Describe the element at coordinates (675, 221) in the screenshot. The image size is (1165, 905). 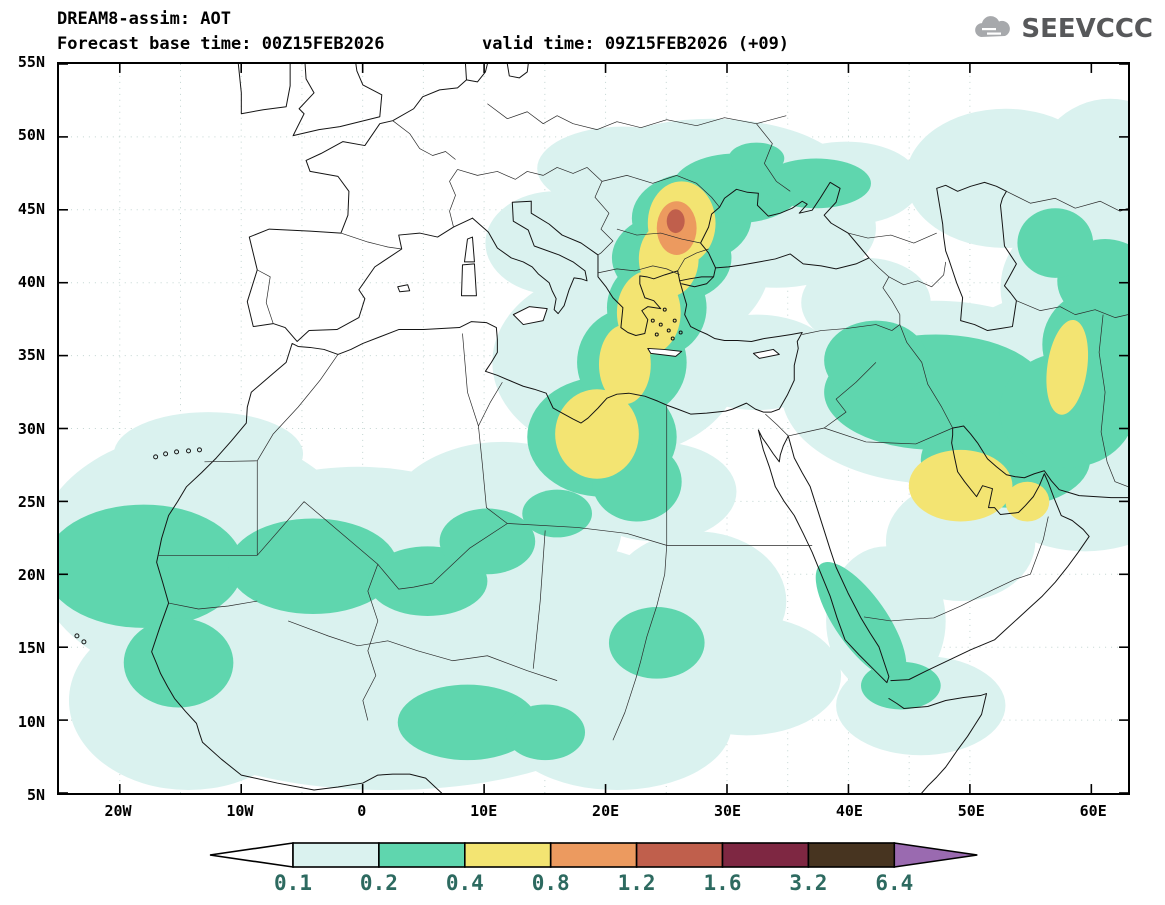
I see `aot-level-1p2` at that location.